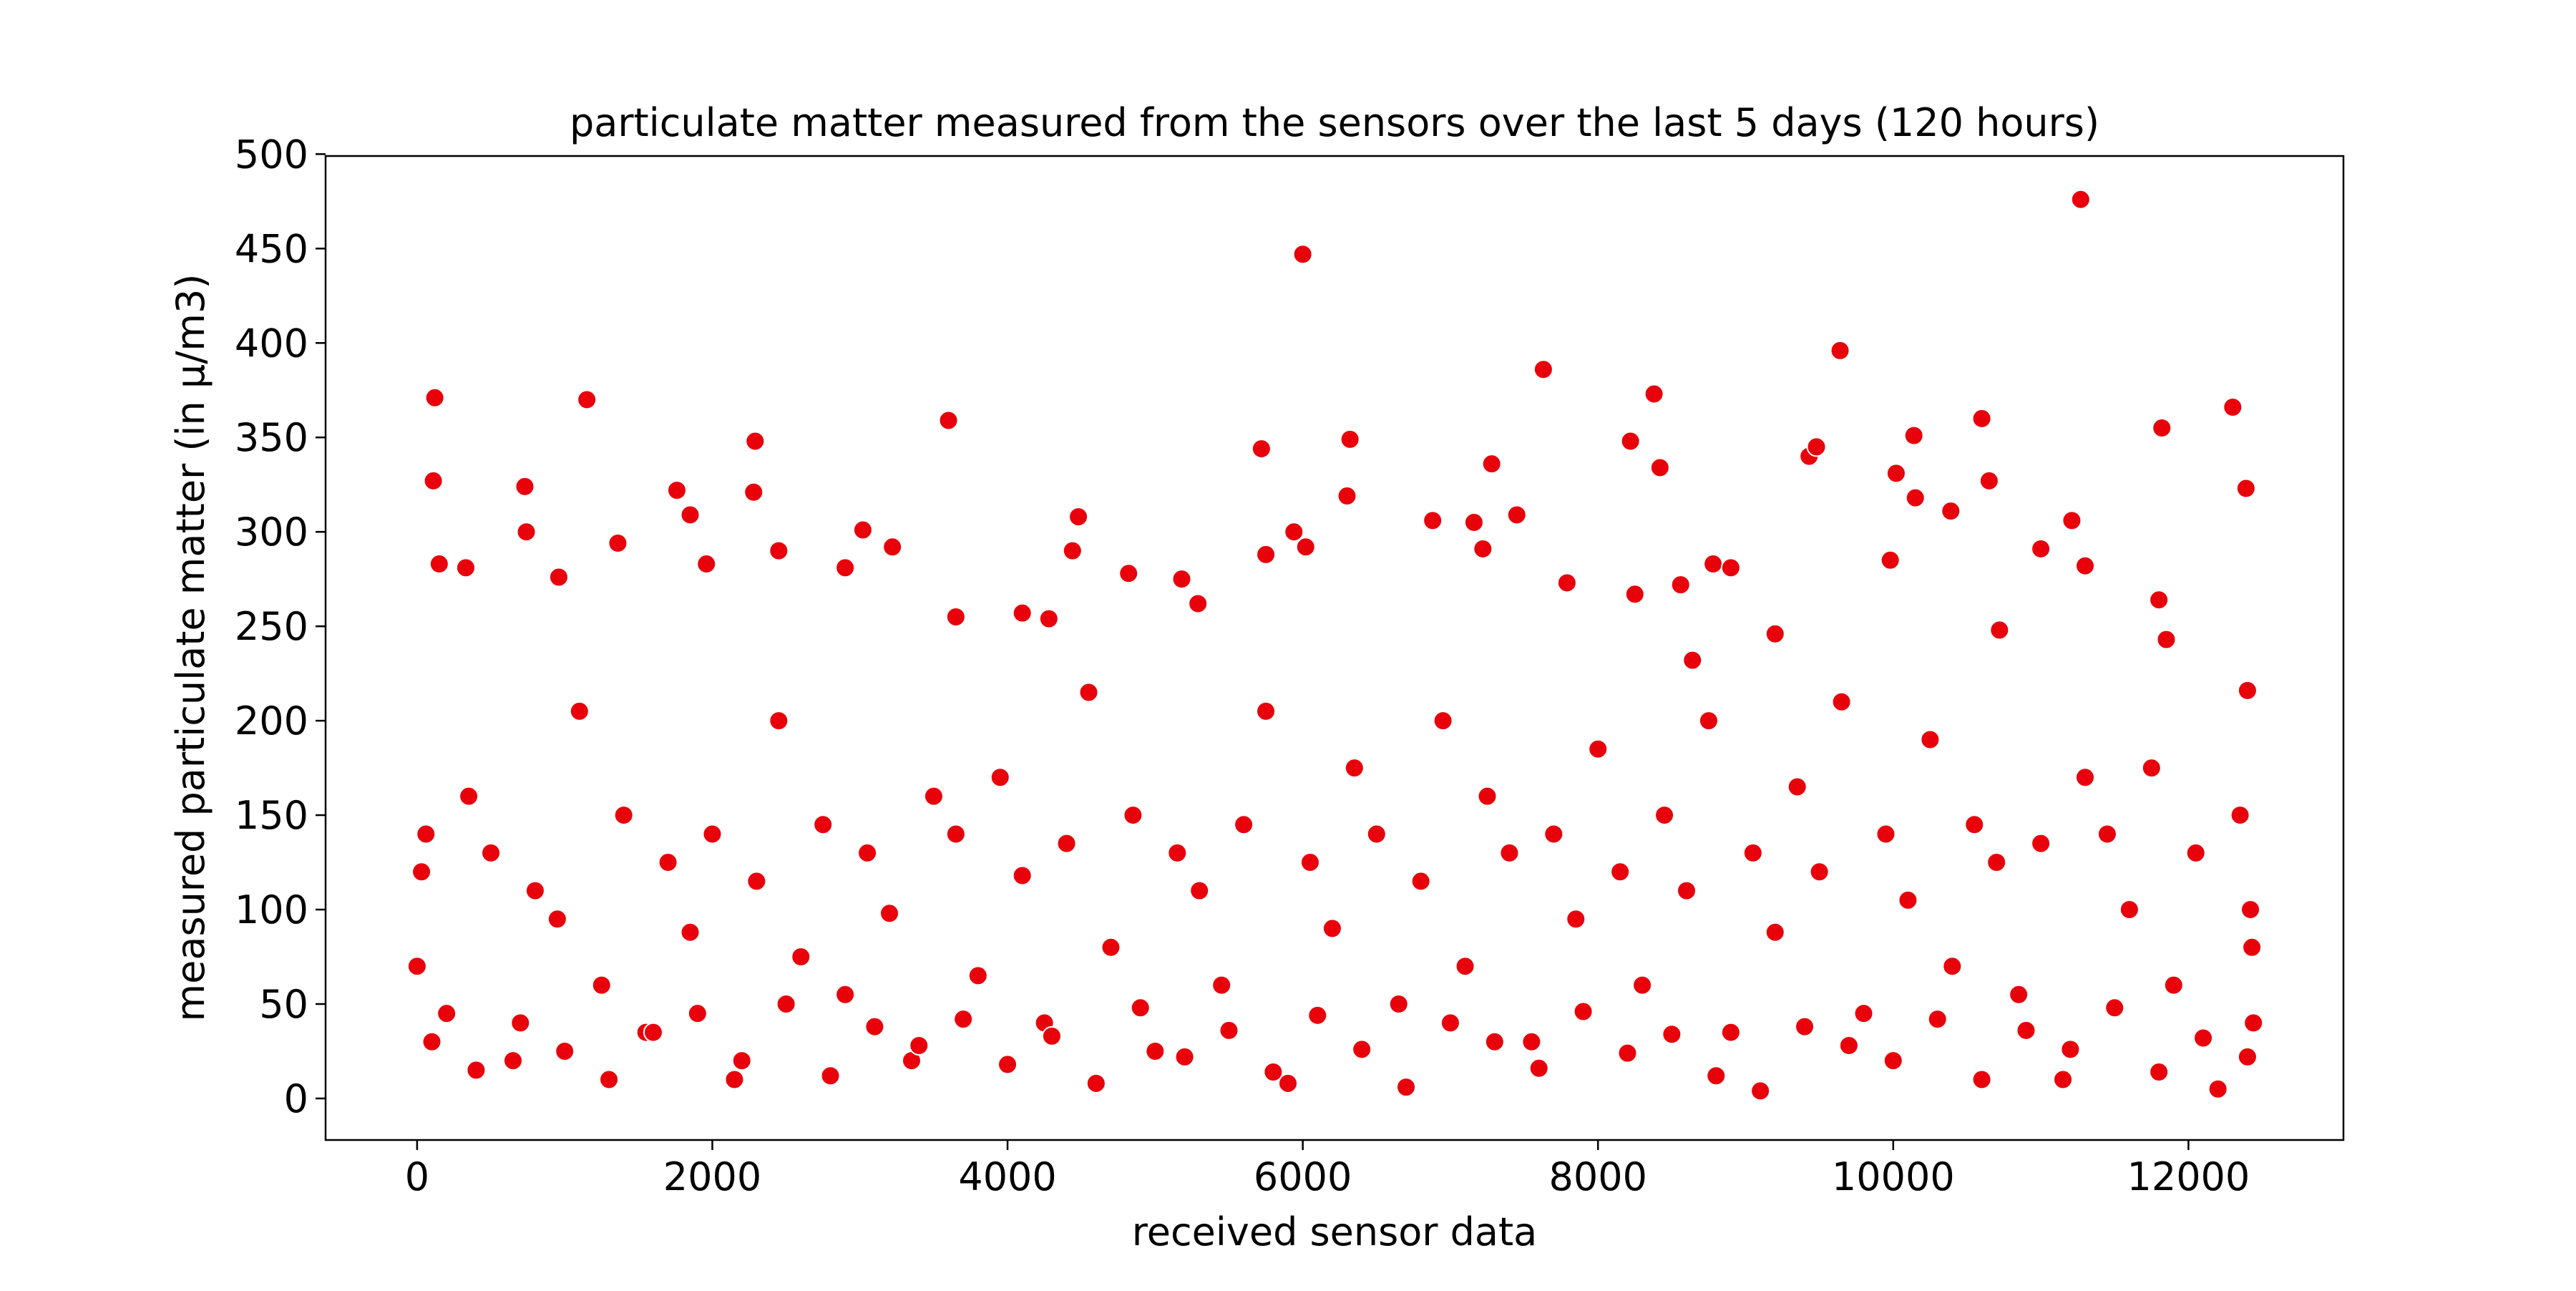 The image size is (2576, 1291). Describe the element at coordinates (190, 648) in the screenshot. I see `y-axis-label: measured particulate matter (in µ/m3)` at that location.